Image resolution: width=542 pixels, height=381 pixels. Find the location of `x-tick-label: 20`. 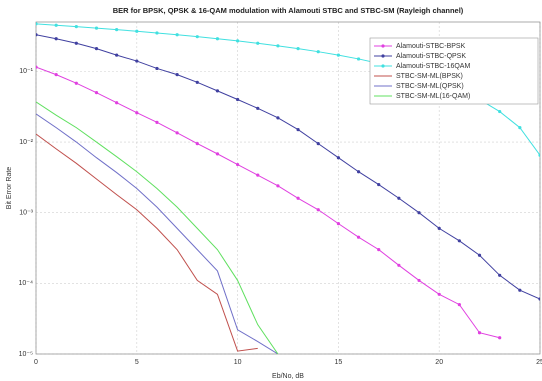

x-tick-label: 20 is located at coordinates (439, 362).